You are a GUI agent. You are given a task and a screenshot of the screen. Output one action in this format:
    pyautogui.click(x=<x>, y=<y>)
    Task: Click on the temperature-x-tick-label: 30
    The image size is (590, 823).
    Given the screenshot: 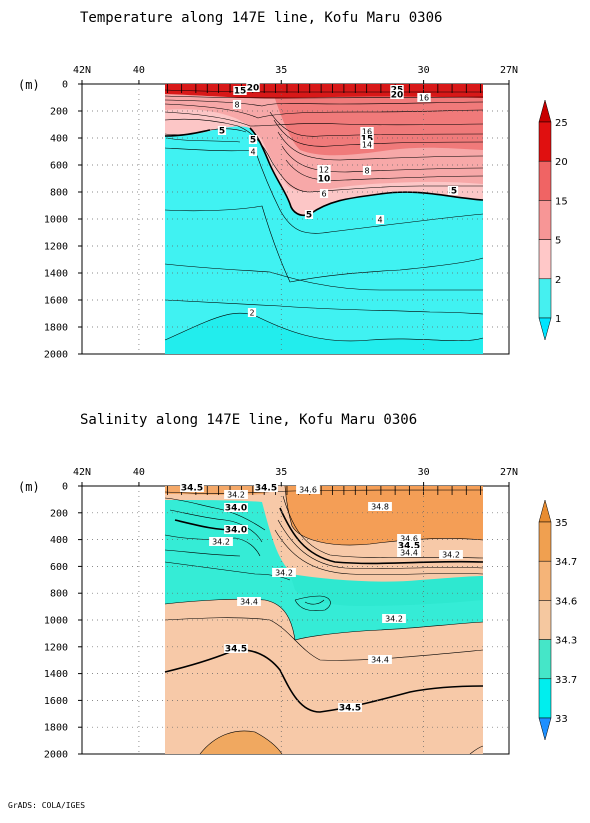 What is the action you would take?
    pyautogui.click(x=424, y=70)
    